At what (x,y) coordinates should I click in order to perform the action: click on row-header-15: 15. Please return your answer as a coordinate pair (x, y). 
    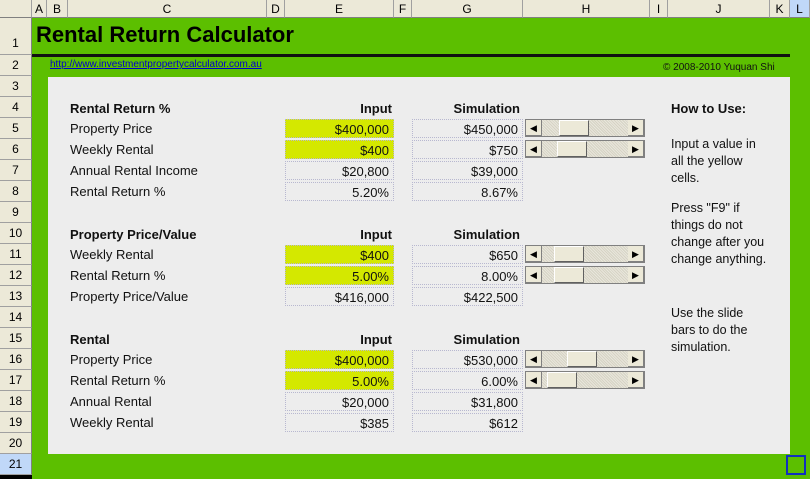
    Looking at the image, I should click on (16, 338).